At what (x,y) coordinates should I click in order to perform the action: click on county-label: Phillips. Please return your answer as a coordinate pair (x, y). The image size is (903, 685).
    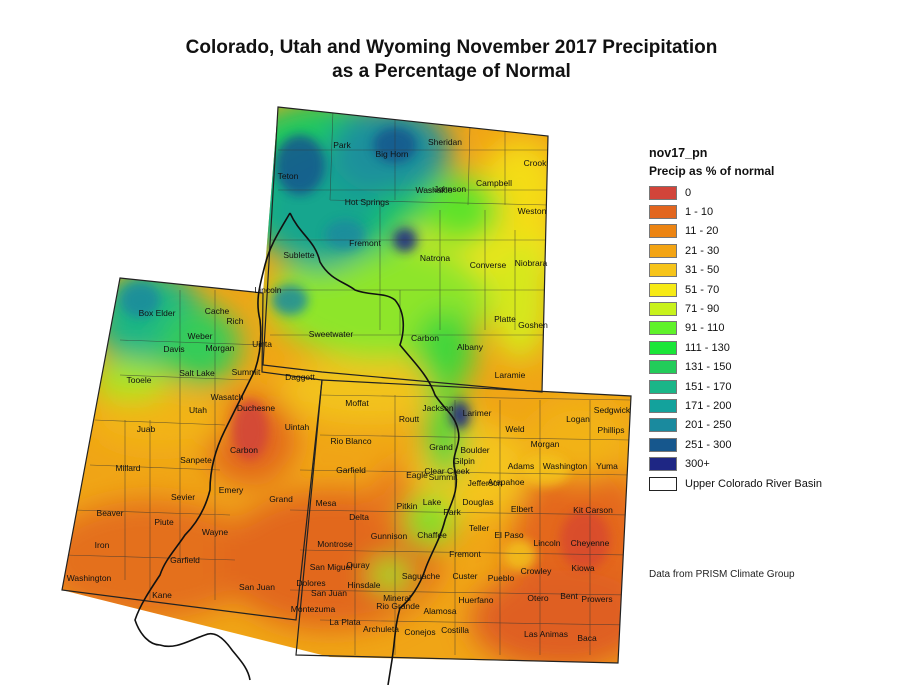
    Looking at the image, I should click on (611, 430).